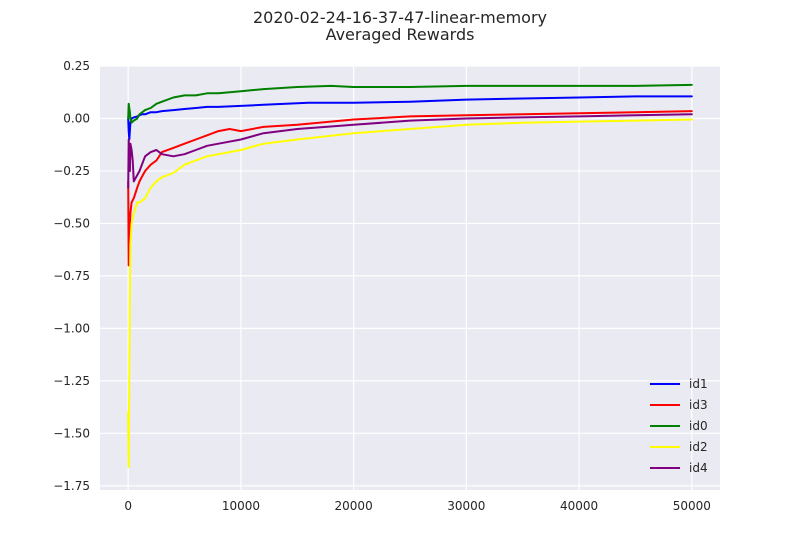 This screenshot has width=800, height=550. Describe the element at coordinates (71, 276) in the screenshot. I see `y-tick-label: −0.75` at that location.